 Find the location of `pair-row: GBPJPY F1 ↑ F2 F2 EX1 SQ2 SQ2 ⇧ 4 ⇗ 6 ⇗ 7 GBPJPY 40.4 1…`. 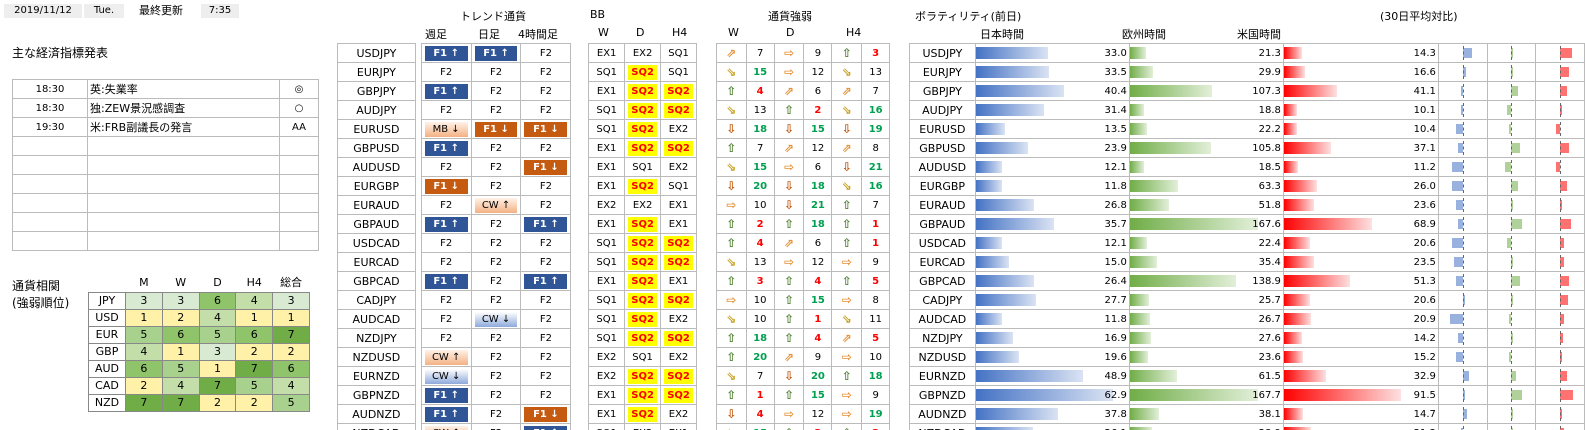

pair-row: GBPJPY F1 ↑ F2 F2 EX1 SQ2 SQ2 ⇧ 4 ⇗ 6 ⇗ 7 GBPJPY 40.4 1… is located at coordinates (961, 91).